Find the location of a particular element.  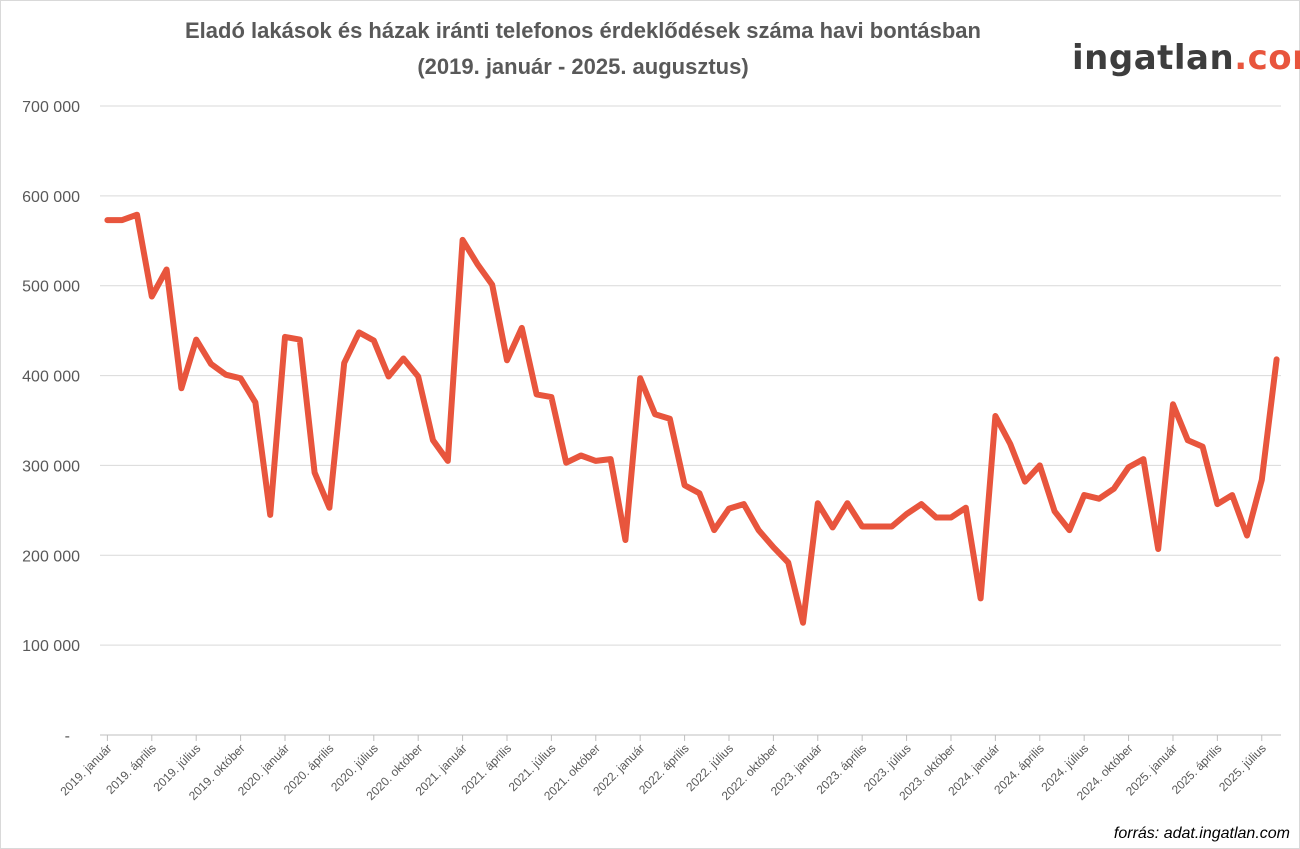

x-tick-label: 2025. július is located at coordinates (1242, 767).